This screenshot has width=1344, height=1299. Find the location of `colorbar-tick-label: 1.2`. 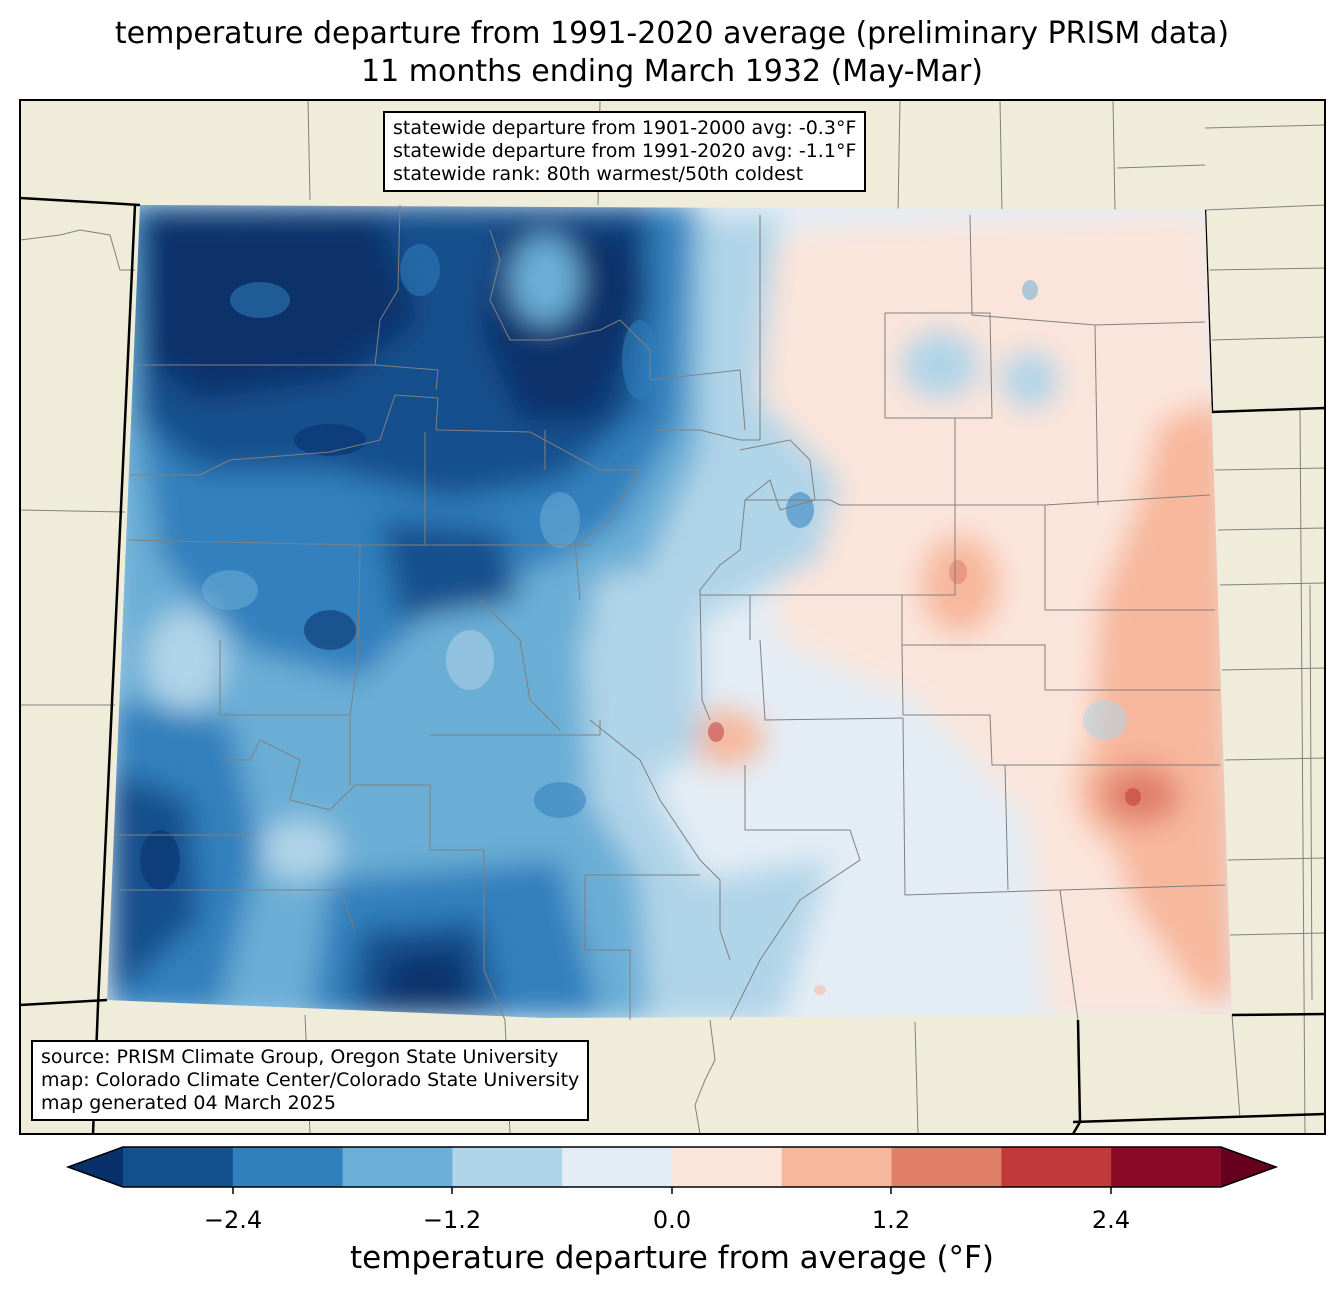

colorbar-tick-label: 1.2 is located at coordinates (891, 1220).